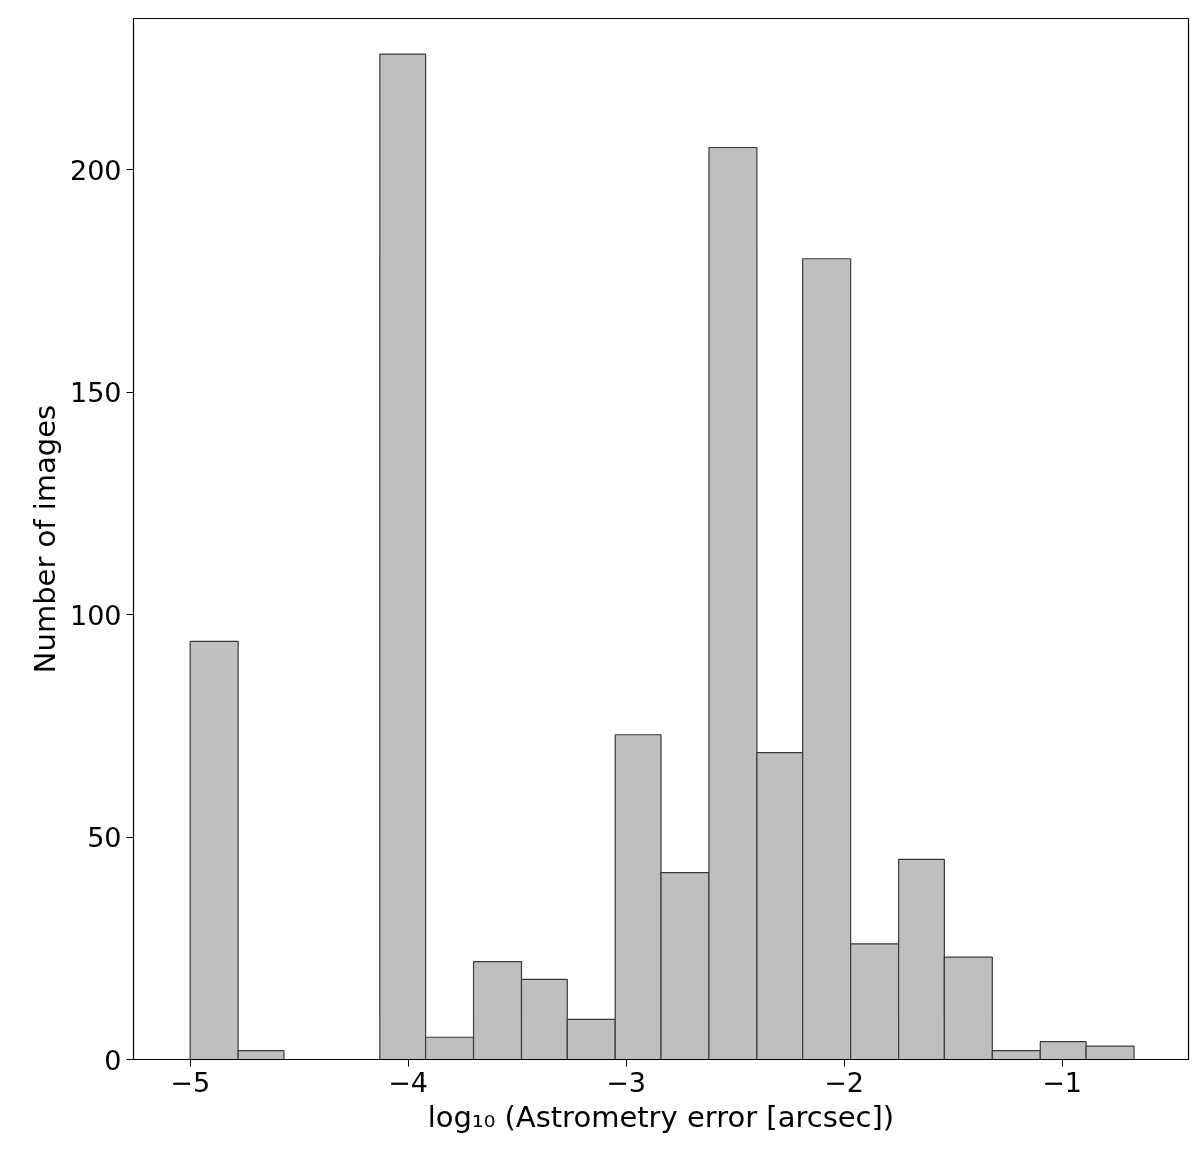  I want to click on x-tick-label: −1, so click(1062, 1082).